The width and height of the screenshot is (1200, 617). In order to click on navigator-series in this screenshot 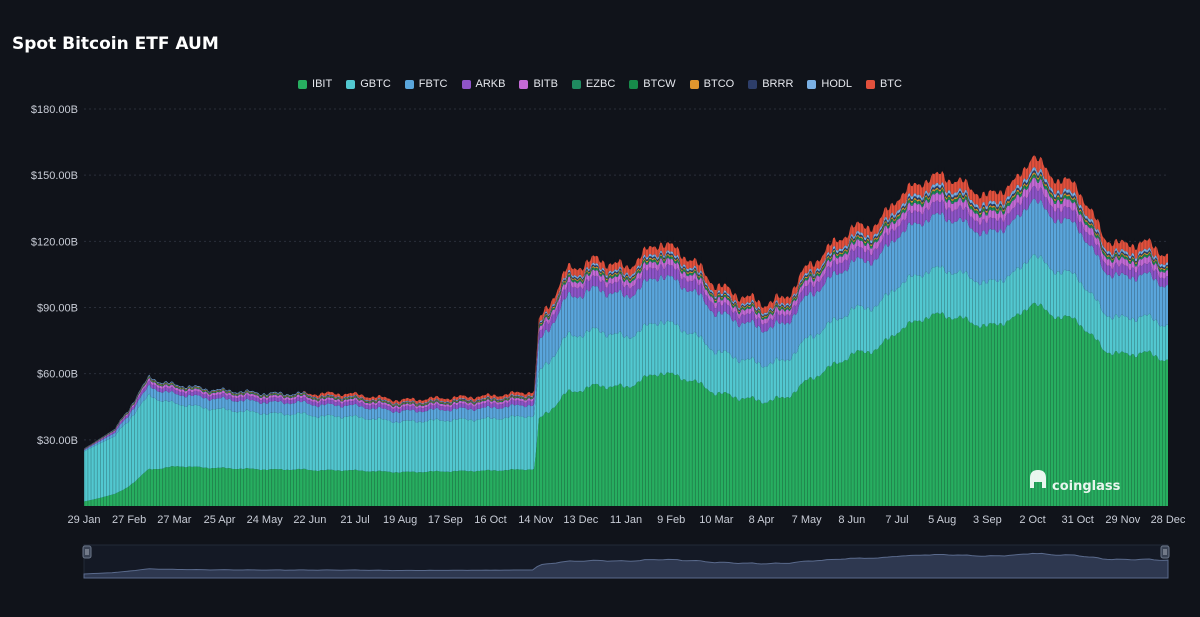, I will do `click(626, 565)`.